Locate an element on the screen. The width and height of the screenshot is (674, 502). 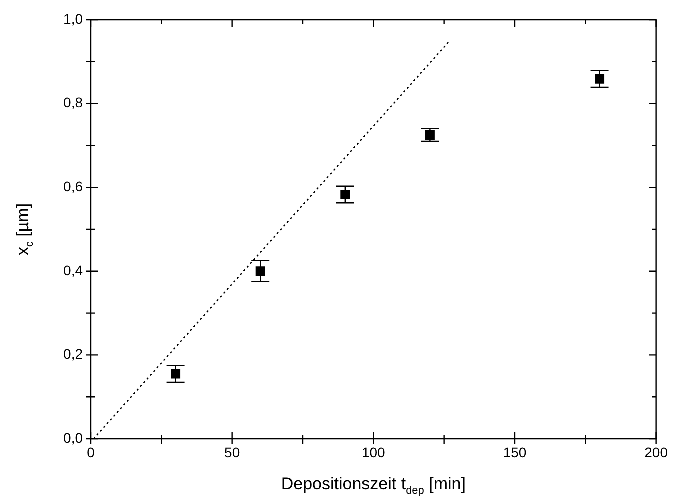
y-tick-label: 1,0 is located at coordinates (74, 18).